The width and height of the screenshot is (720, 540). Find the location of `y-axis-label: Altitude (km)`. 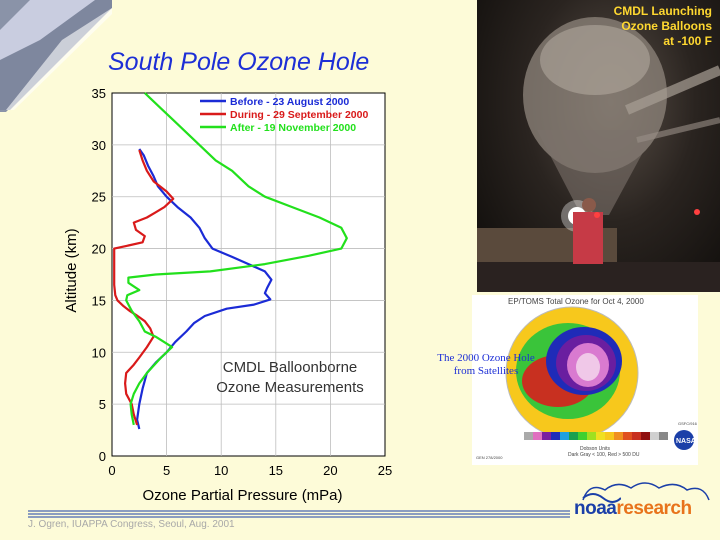

y-axis-label: Altitude (km) is located at coordinates (71, 270).